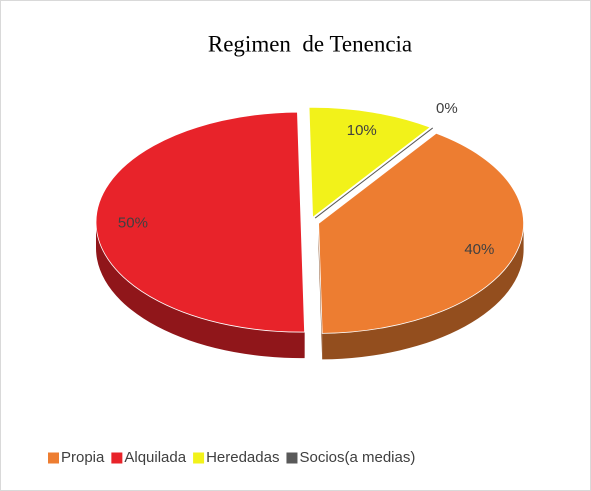 Image resolution: width=591 pixels, height=491 pixels. Describe the element at coordinates (83, 457) in the screenshot. I see `legend-label: Propia` at that location.